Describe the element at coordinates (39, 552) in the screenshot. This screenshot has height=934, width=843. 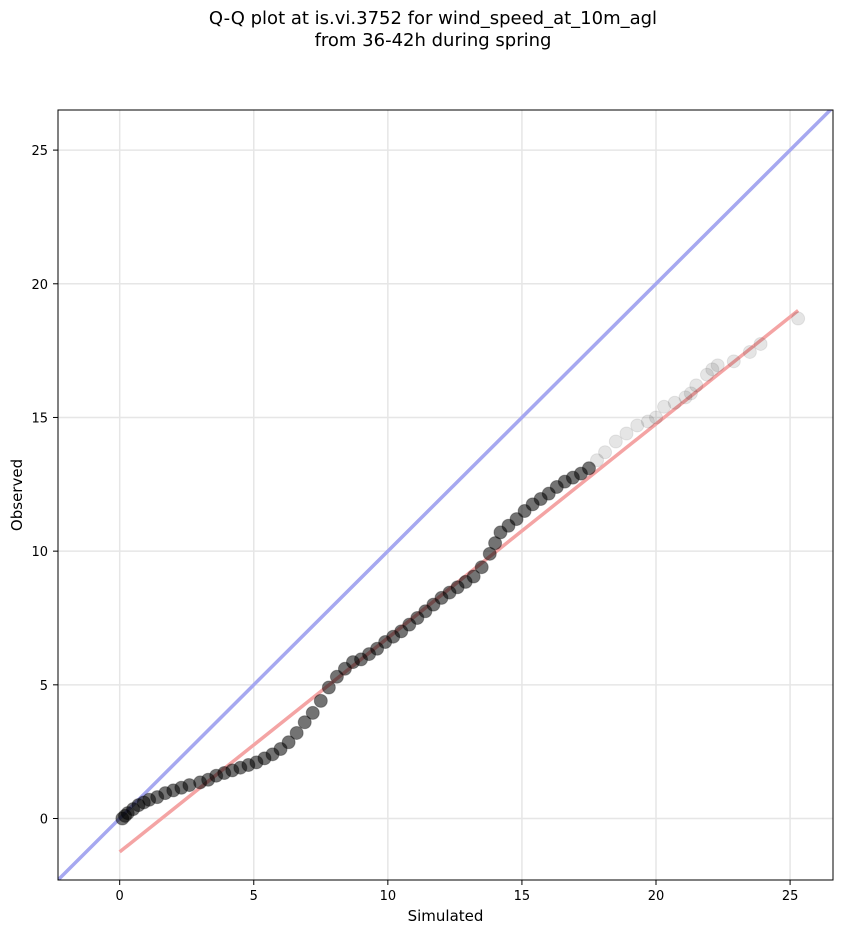
I see `y-tick-label: 10` at that location.